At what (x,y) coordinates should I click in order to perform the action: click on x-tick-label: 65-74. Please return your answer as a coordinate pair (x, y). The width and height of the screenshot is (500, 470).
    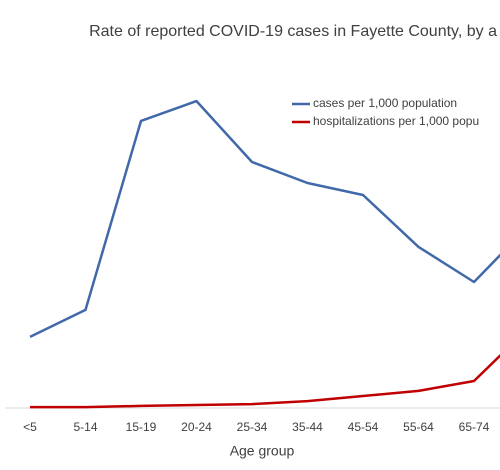
    Looking at the image, I should click on (474, 427).